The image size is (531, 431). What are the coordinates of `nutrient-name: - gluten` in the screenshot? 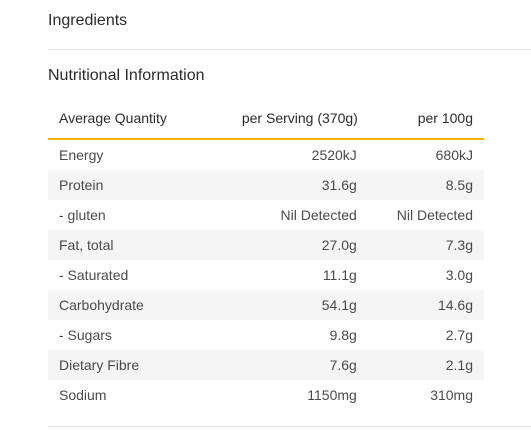 It's located at (132, 215).